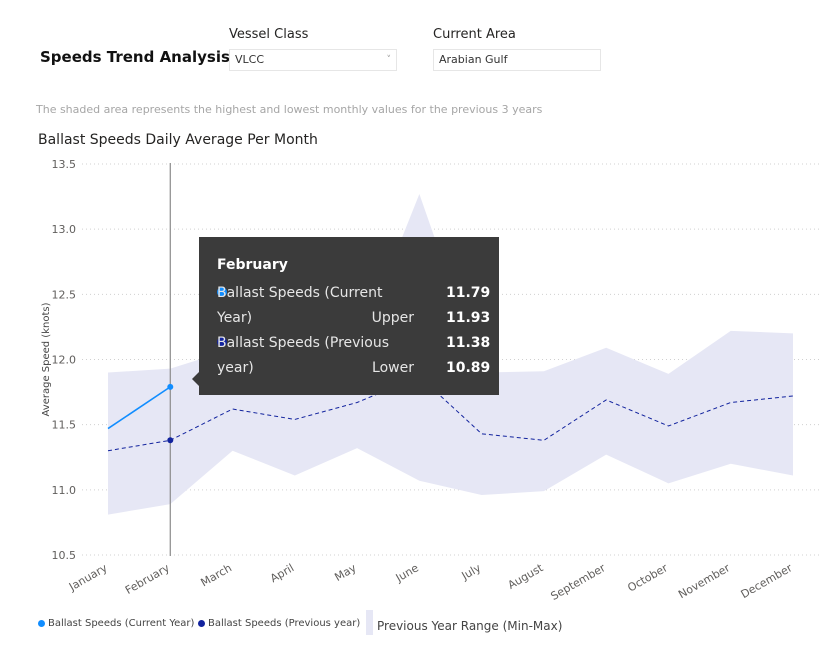  What do you see at coordinates (170, 440) in the screenshot?
I see `previous-year-point` at bounding box center [170, 440].